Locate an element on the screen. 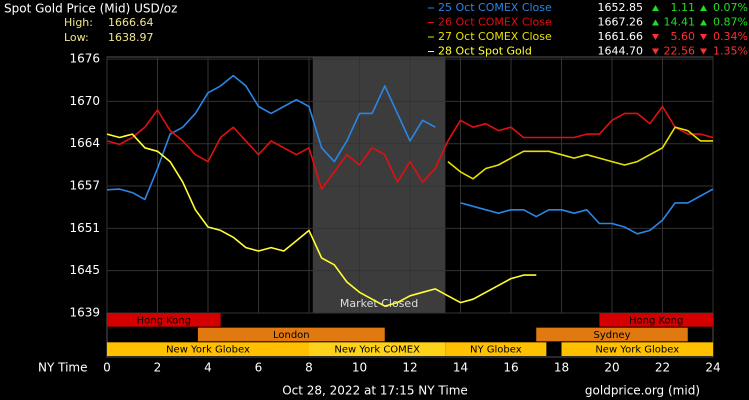  legend-change: 0.34% is located at coordinates (730, 36).